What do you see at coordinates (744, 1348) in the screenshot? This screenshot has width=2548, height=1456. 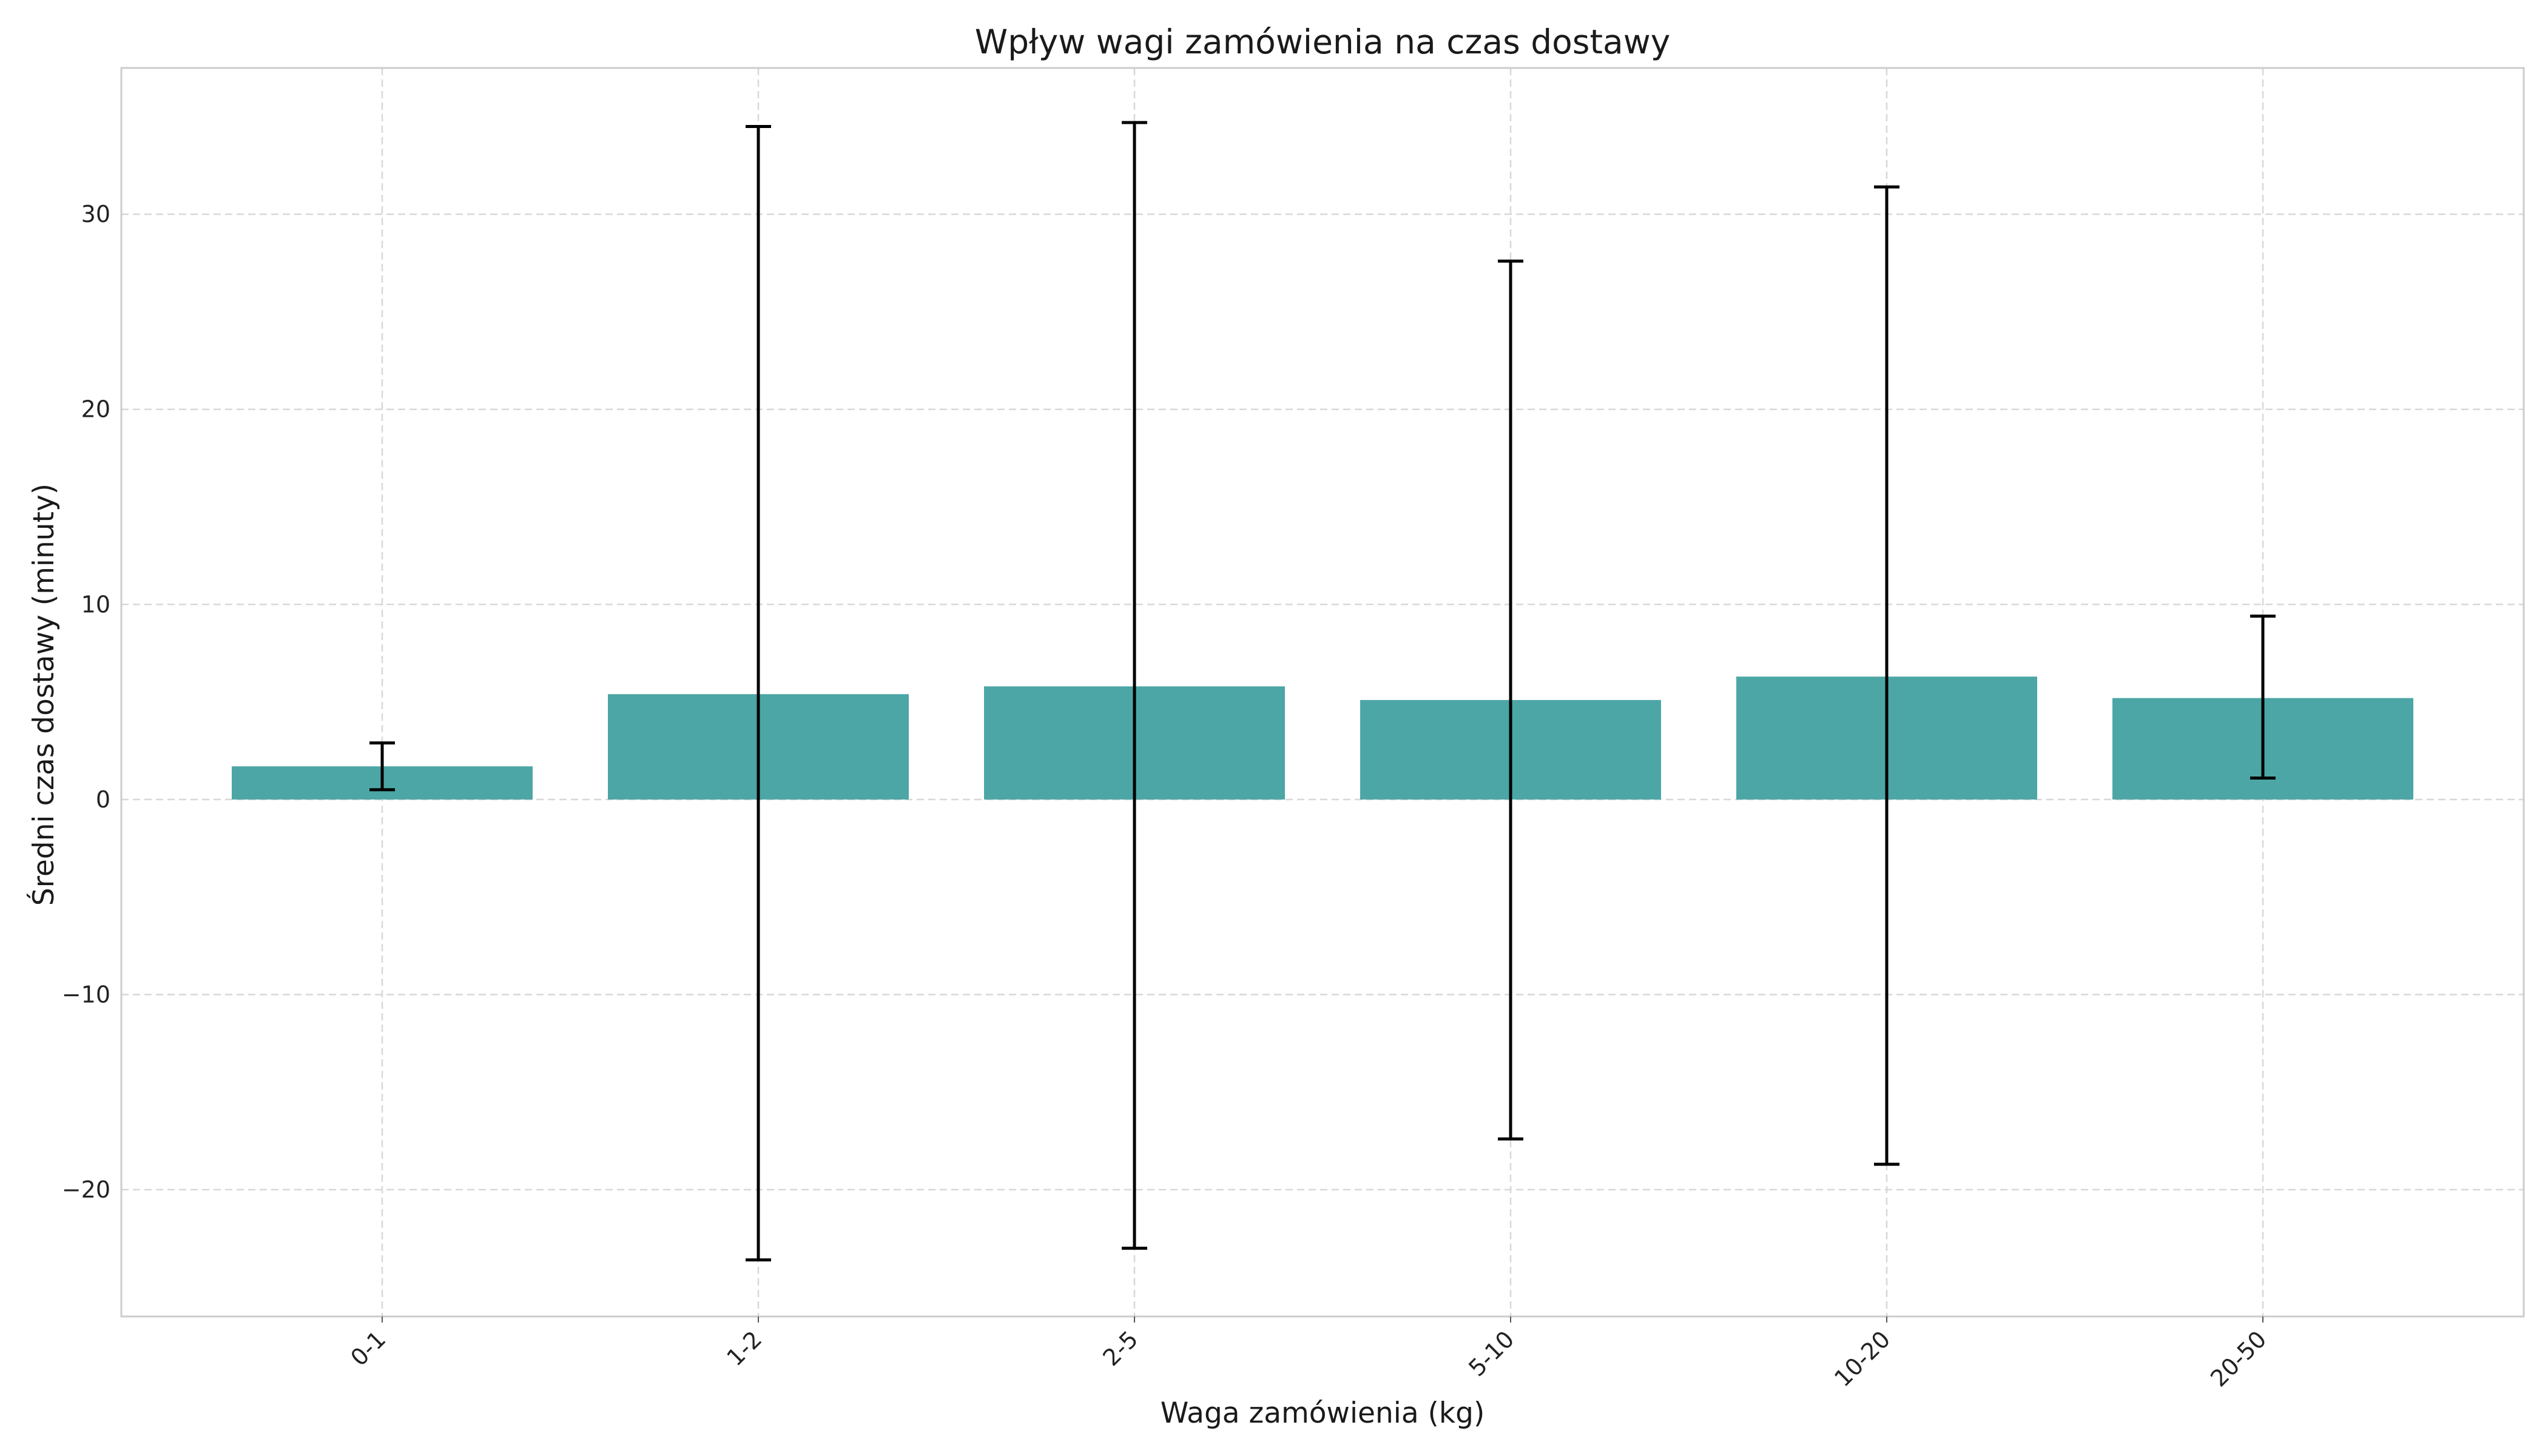 I see `x-tick-label: 1-2` at bounding box center [744, 1348].